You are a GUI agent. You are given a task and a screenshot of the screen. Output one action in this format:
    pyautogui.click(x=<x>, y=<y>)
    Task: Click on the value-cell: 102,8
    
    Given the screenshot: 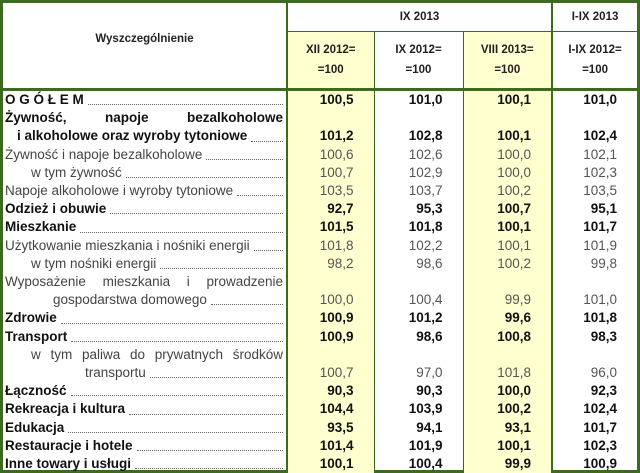 What is the action you would take?
    pyautogui.click(x=418, y=127)
    